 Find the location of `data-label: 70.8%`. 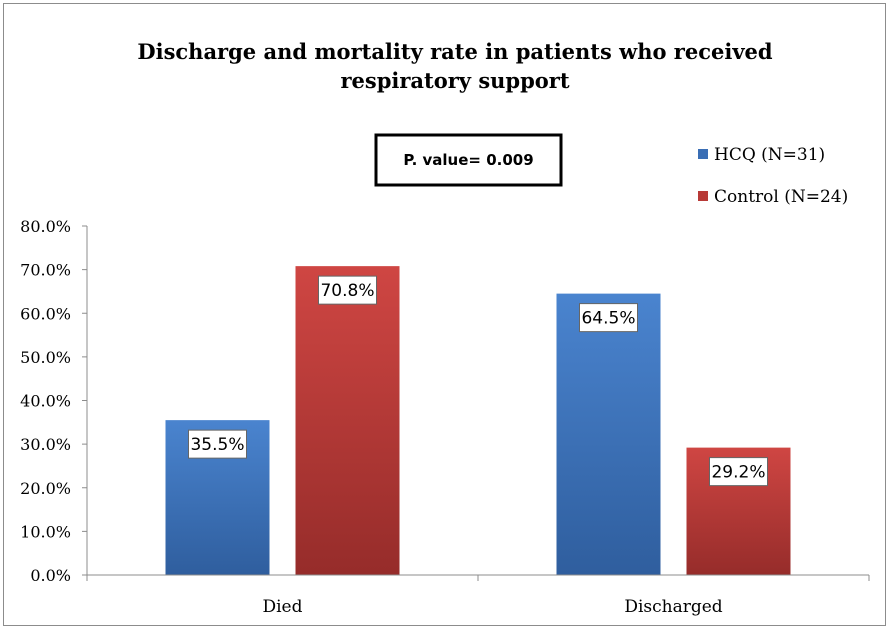

data-label: 70.8% is located at coordinates (347, 291).